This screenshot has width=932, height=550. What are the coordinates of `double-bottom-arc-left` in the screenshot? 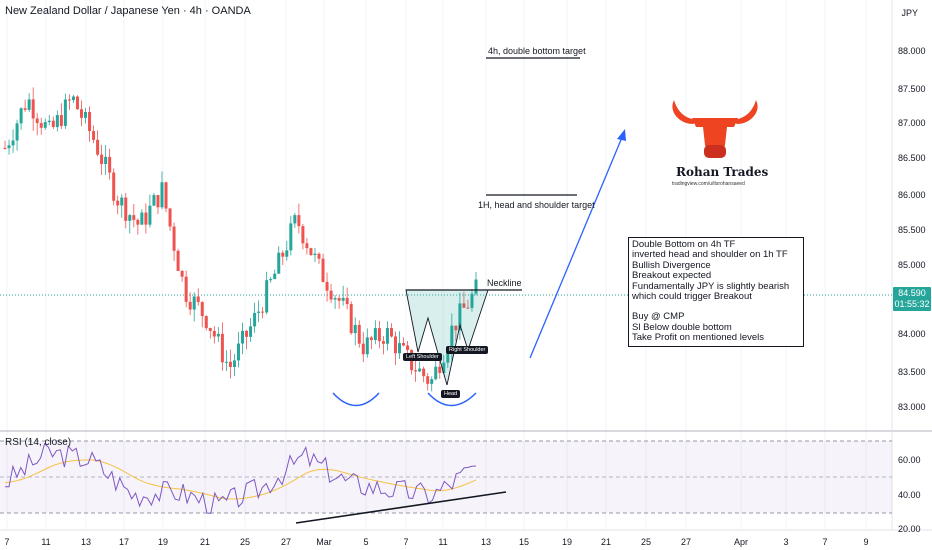 It's located at (356, 399).